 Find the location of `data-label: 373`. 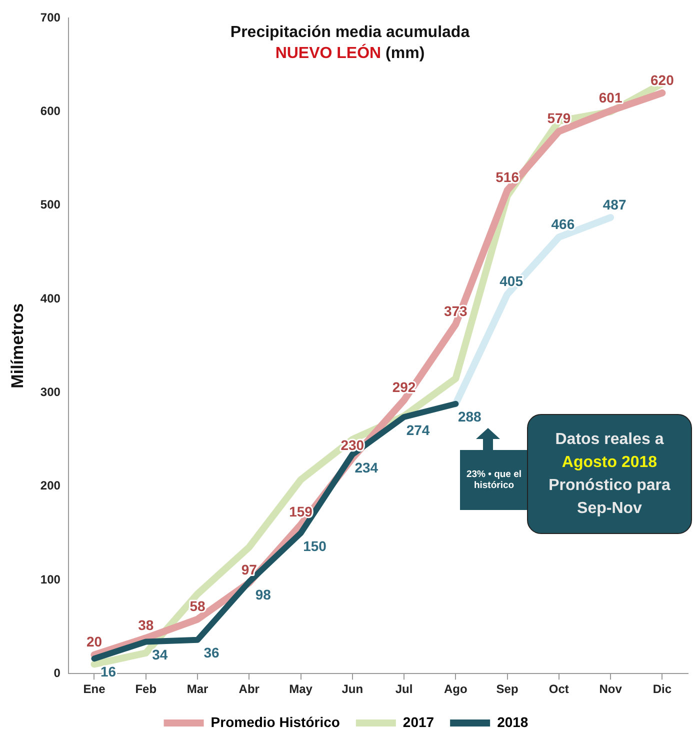

data-label: 373 is located at coordinates (456, 311).